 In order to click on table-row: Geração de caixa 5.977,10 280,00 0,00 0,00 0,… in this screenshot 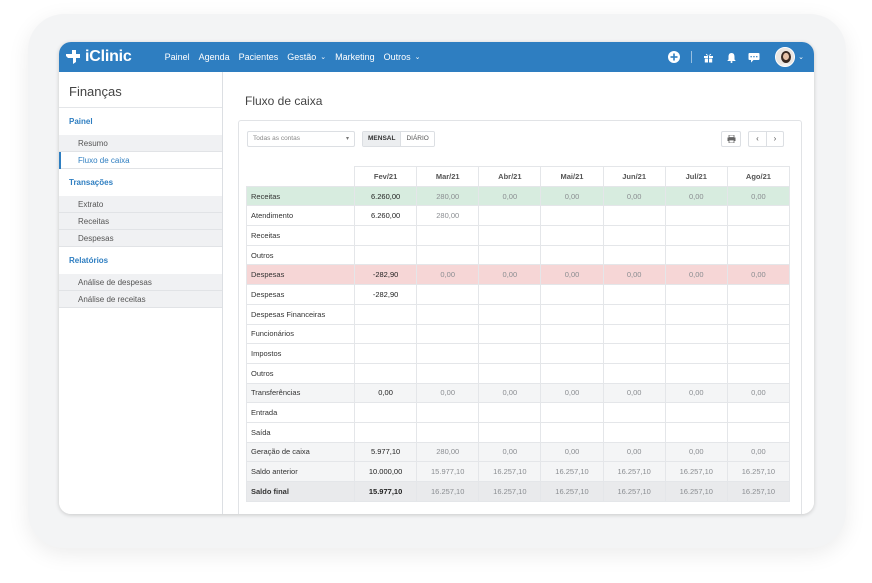, I will do `click(518, 452)`.